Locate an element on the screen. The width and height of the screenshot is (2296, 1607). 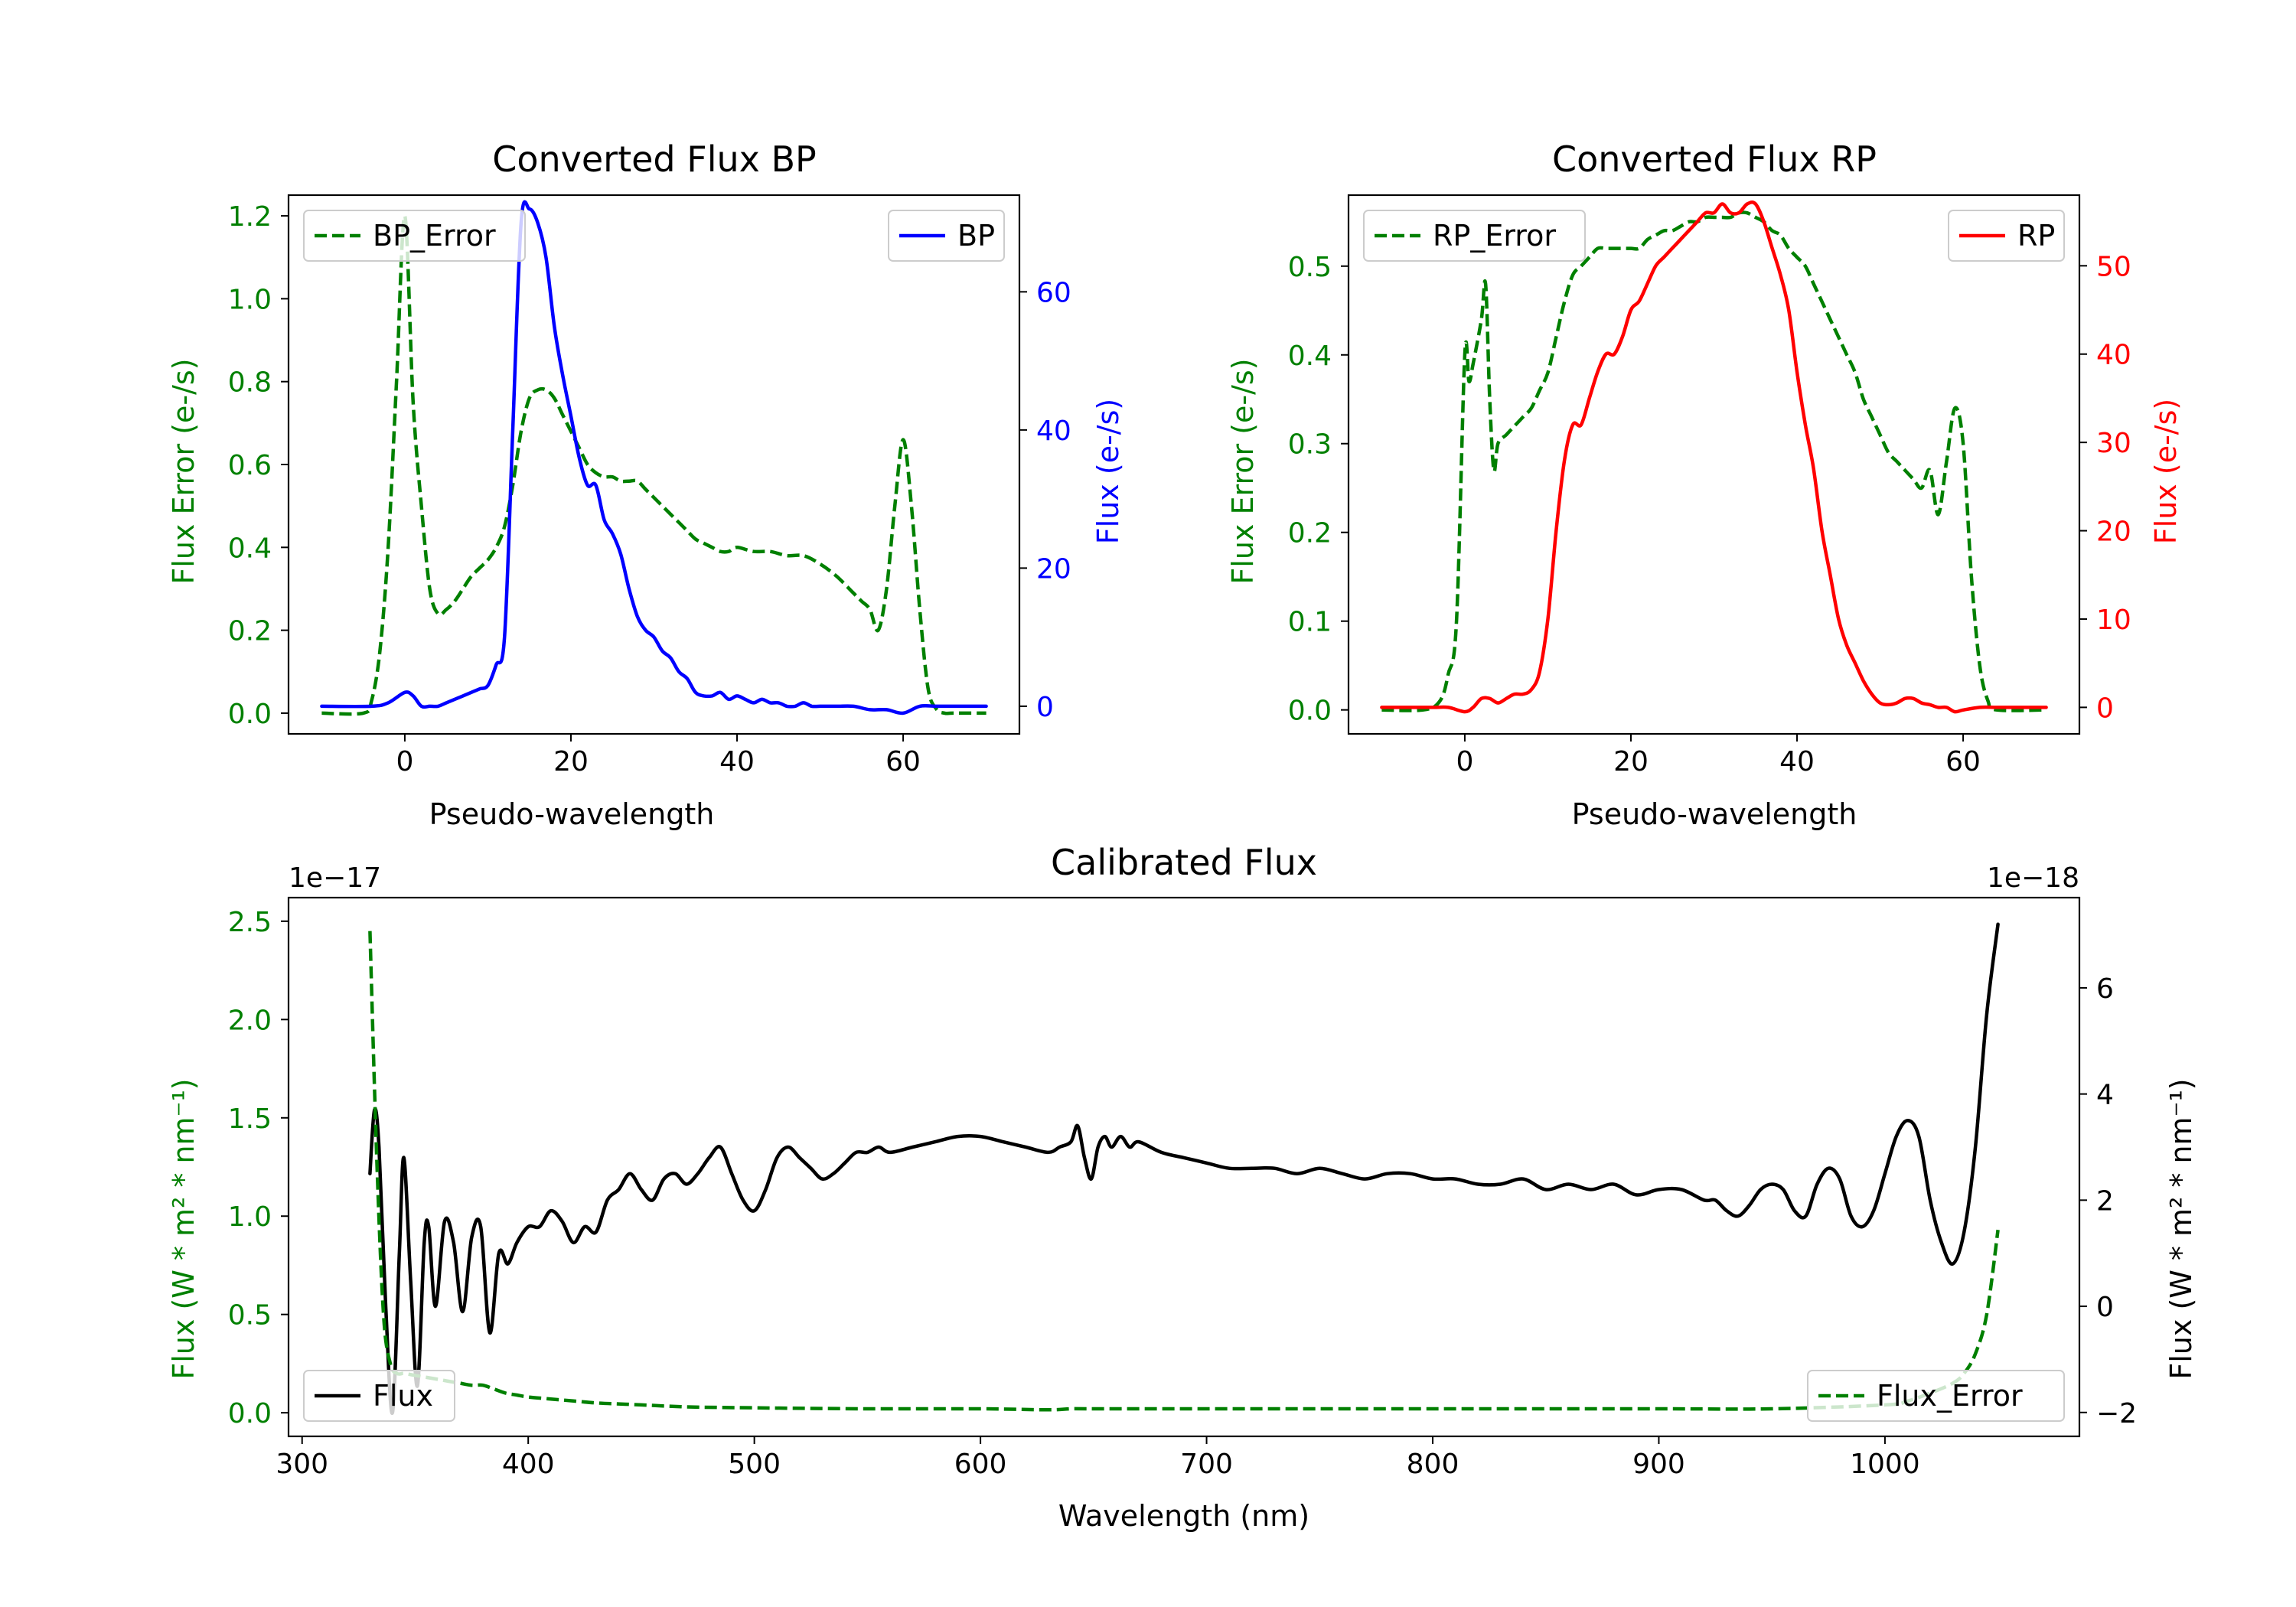
bp-xtick-label: 0 is located at coordinates (404, 761).